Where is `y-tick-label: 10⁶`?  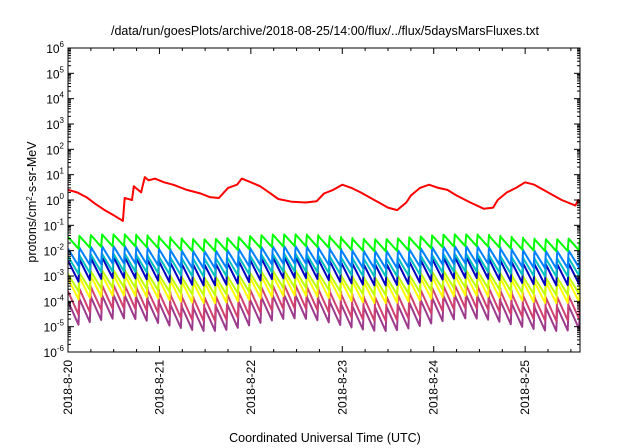
y-tick-label: 10⁶ is located at coordinates (55, 48).